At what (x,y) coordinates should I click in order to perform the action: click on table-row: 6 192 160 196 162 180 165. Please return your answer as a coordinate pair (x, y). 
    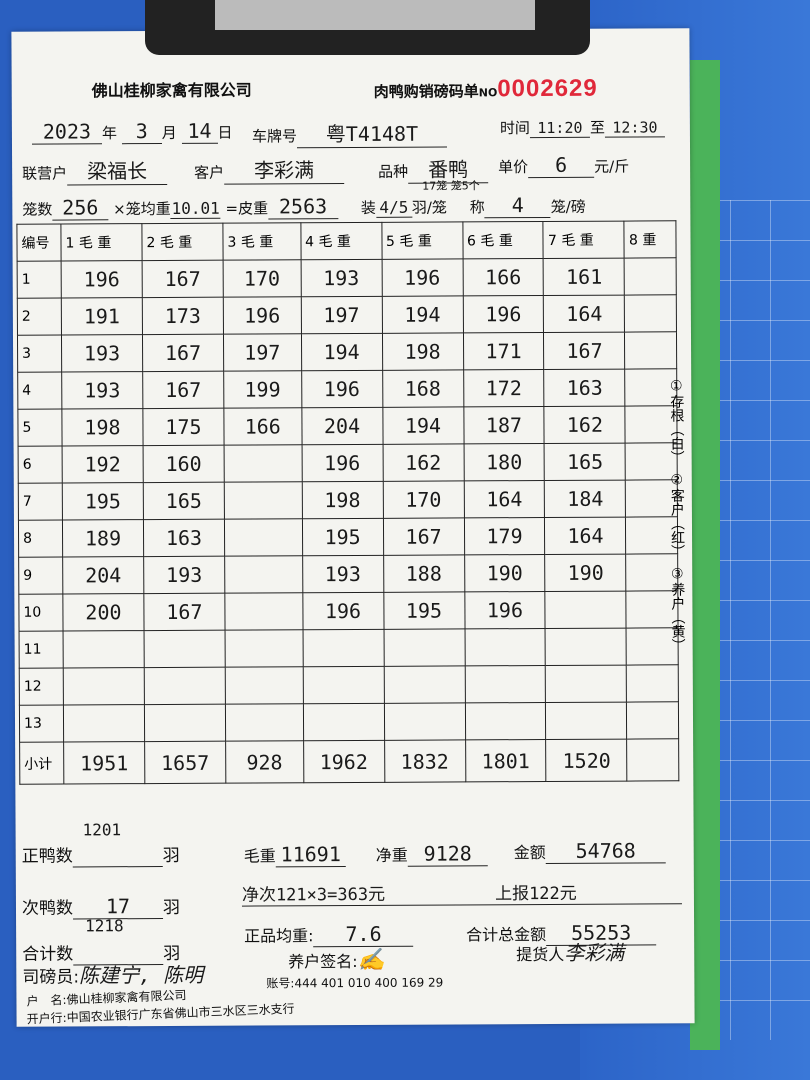
    Looking at the image, I should click on (348, 463).